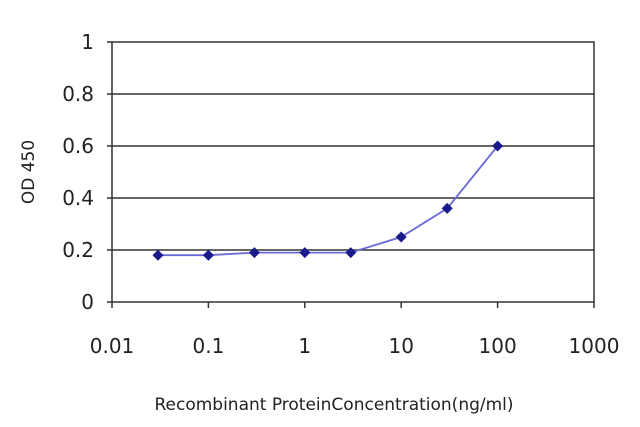  What do you see at coordinates (87, 42) in the screenshot?
I see `y-tick-label: 1` at bounding box center [87, 42].